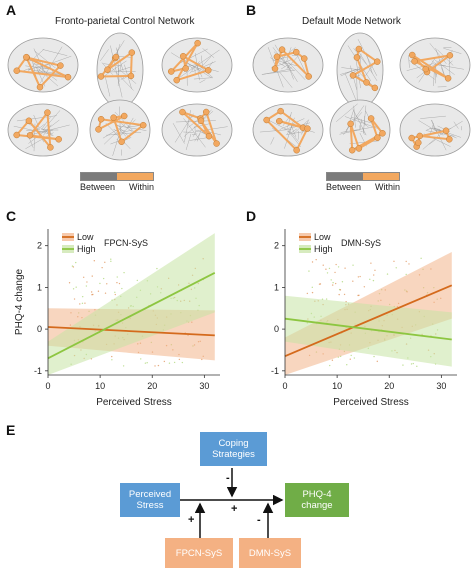 This screenshot has width=474, height=569. Describe the element at coordinates (233, 449) in the screenshot. I see `coping-strategies-box: Coping Strategies` at that location.